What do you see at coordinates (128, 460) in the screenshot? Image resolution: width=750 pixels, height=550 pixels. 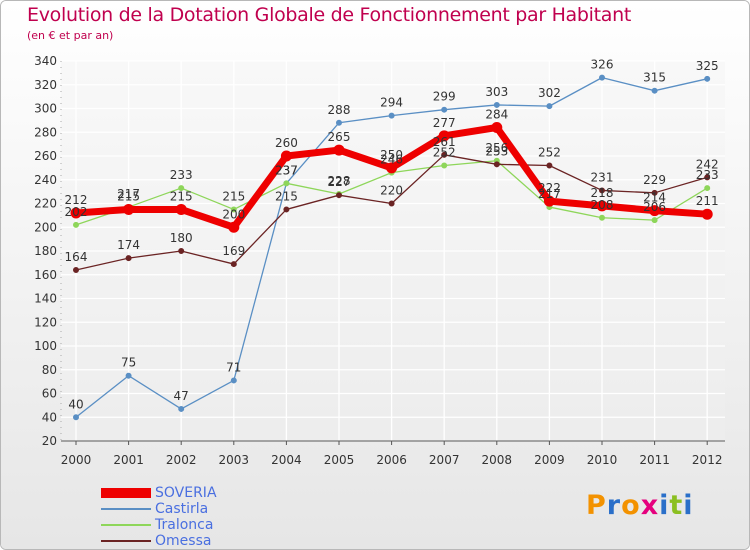 I see `x-tick-label: 2001` at bounding box center [128, 460].